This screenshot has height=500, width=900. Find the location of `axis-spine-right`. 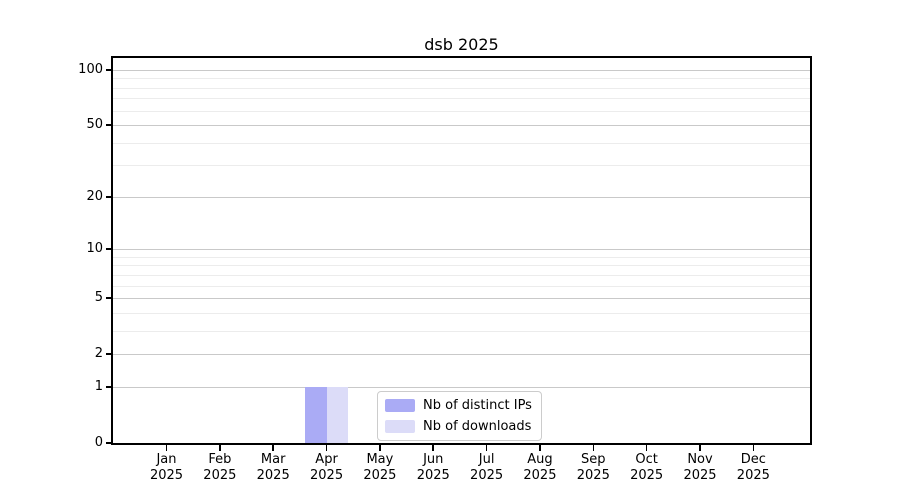

axis-spine-right is located at coordinates (811, 250).